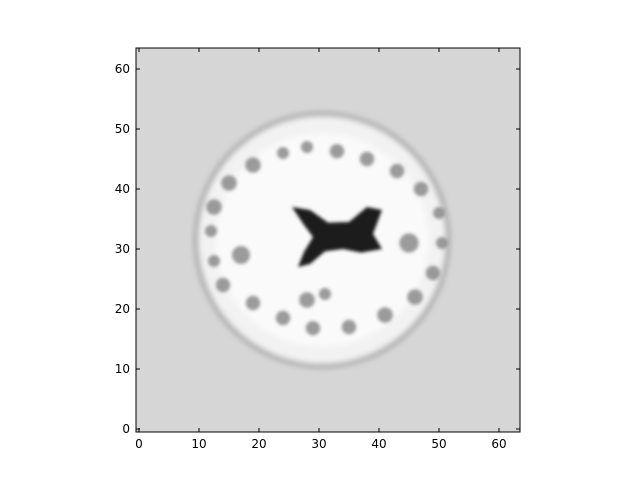  What do you see at coordinates (122, 129) in the screenshot?
I see `y-tick-label: 50` at bounding box center [122, 129].